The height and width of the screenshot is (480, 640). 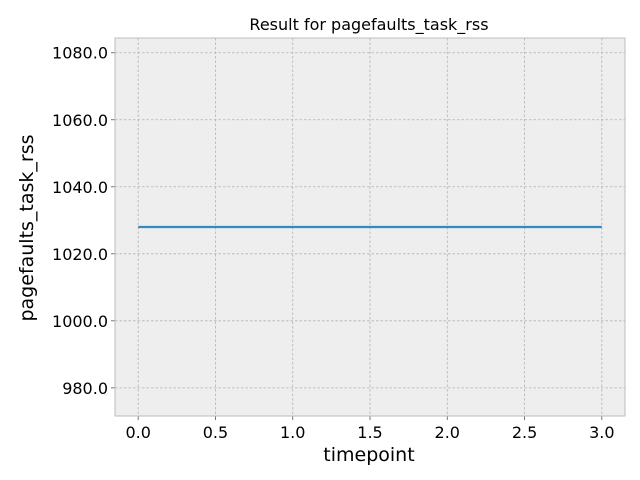 What do you see at coordinates (368, 455) in the screenshot?
I see `x-axis-label: timepoint` at bounding box center [368, 455].